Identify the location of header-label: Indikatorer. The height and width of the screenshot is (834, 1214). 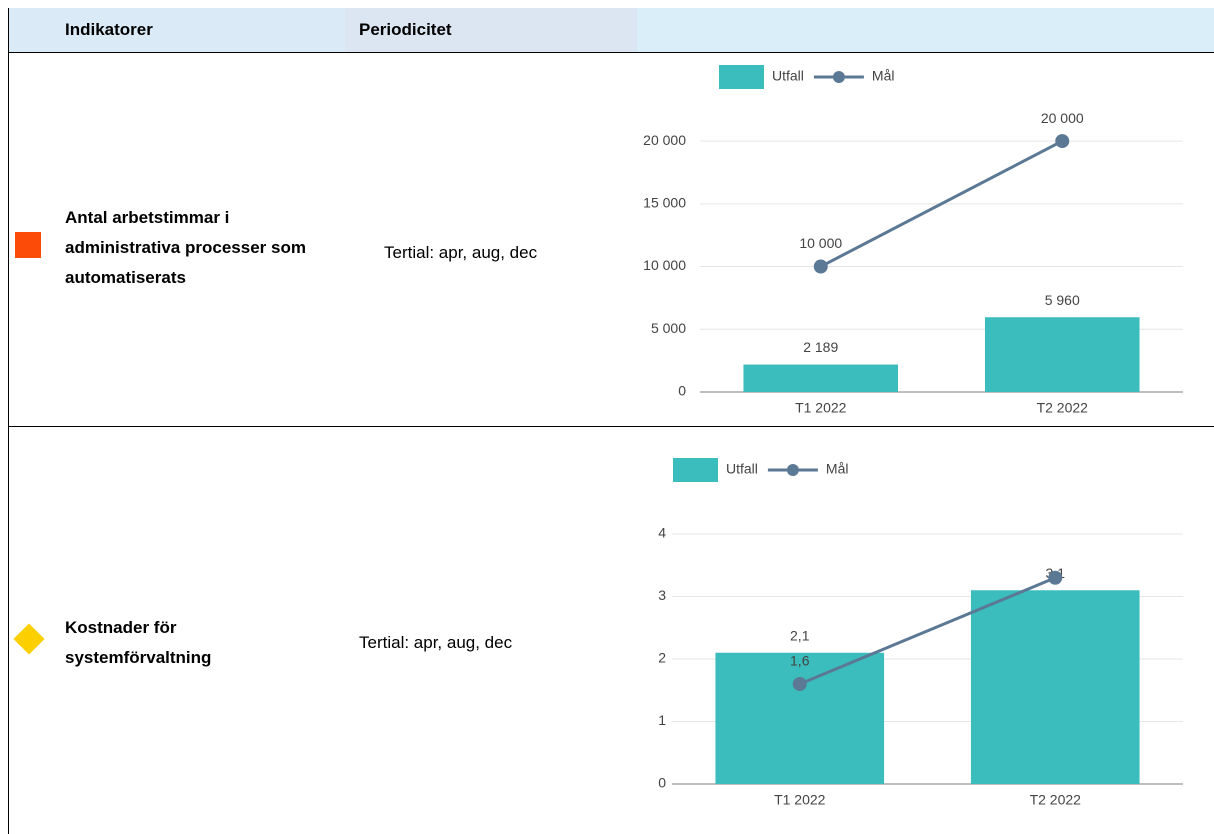
(109, 29).